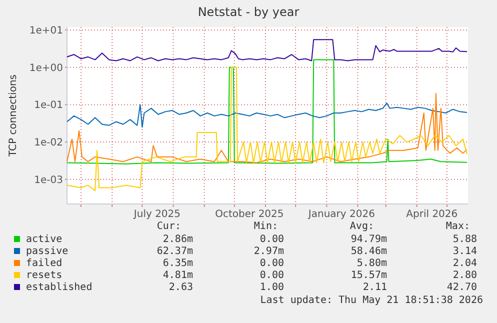 The image size is (497, 323). What do you see at coordinates (48, 143) in the screenshot?
I see `y-tick-label: 1e-02` at bounding box center [48, 143].